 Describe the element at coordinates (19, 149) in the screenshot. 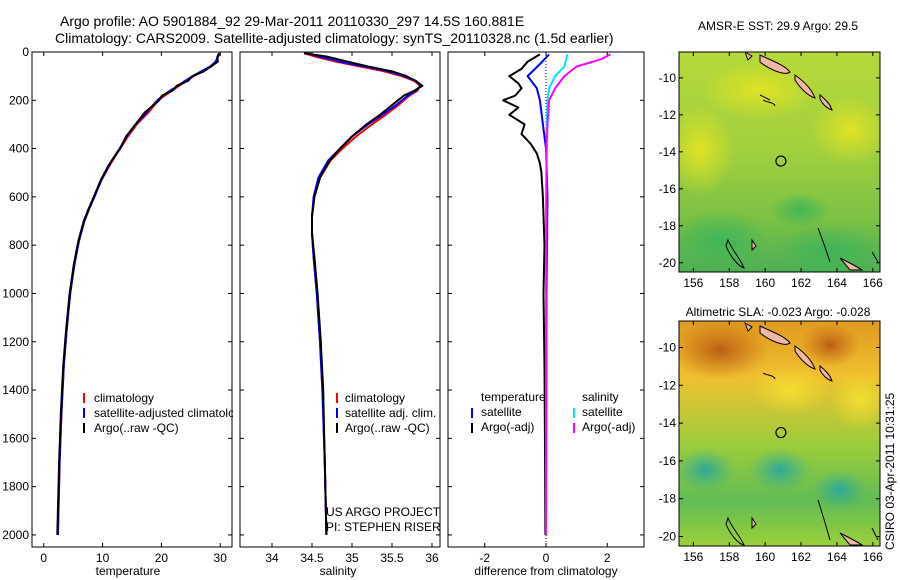

I see `ytick-label: 400` at that location.